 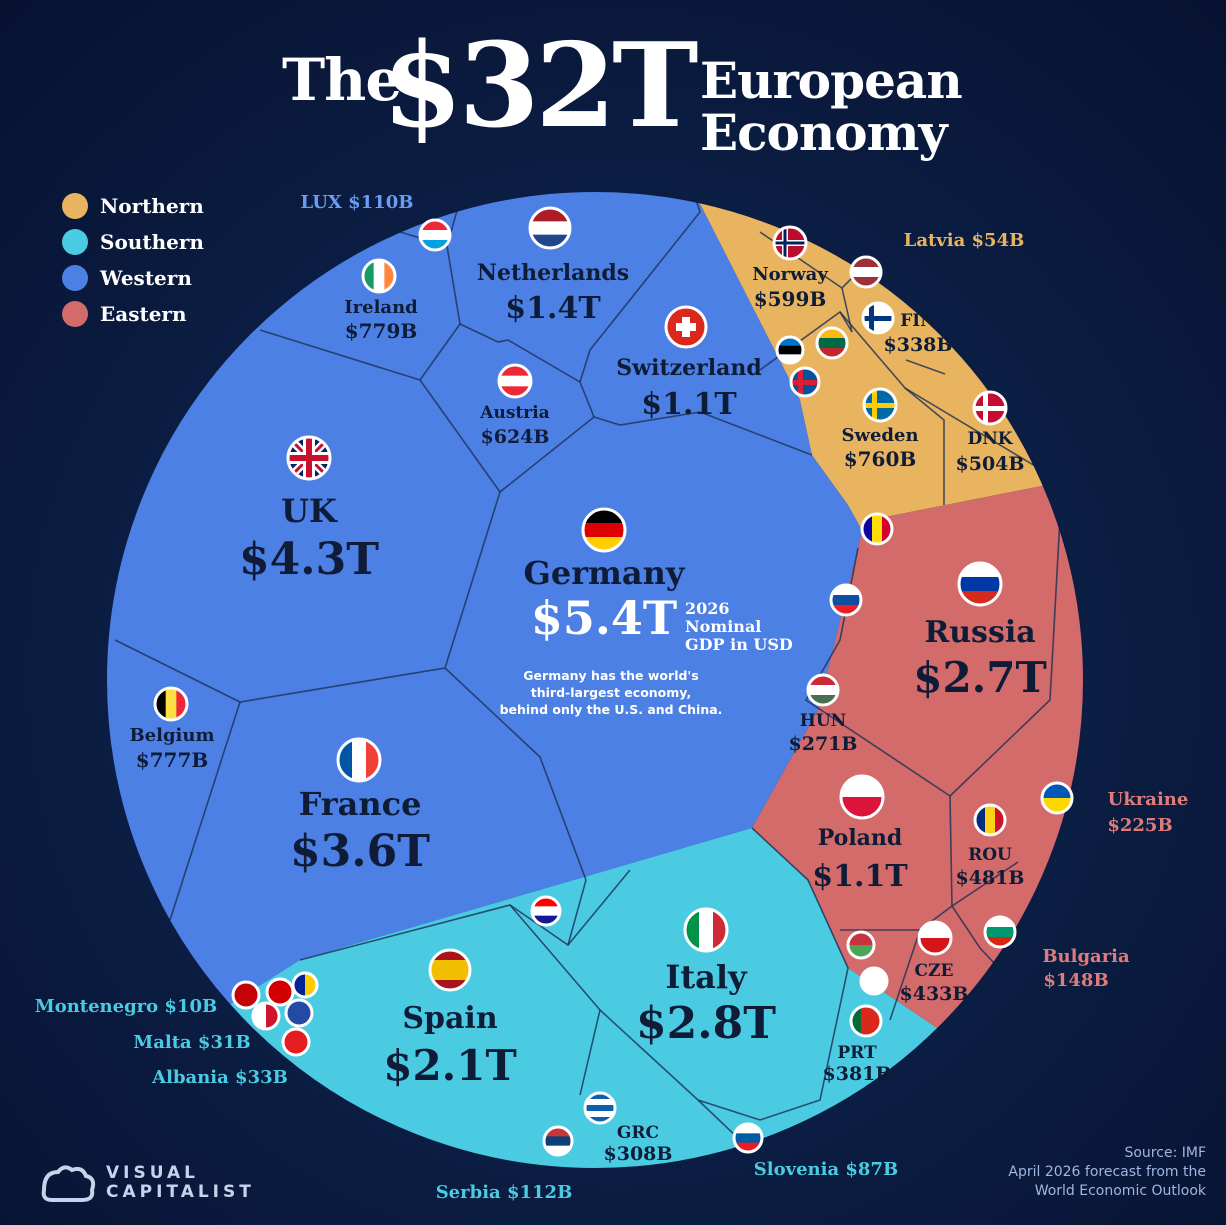 What do you see at coordinates (613, 85) in the screenshot?
I see `chart-title: The $32T European Economy` at bounding box center [613, 85].